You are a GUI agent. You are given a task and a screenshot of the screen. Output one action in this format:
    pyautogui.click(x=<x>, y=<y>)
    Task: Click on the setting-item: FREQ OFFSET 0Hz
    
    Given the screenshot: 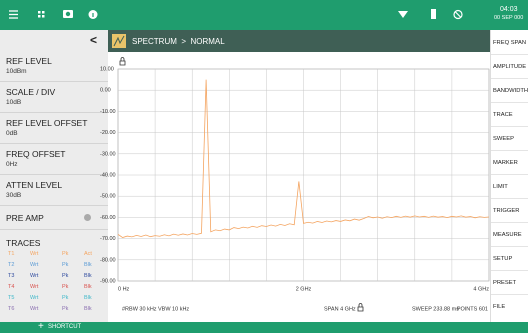 What is the action you would take?
    pyautogui.click(x=54, y=159)
    